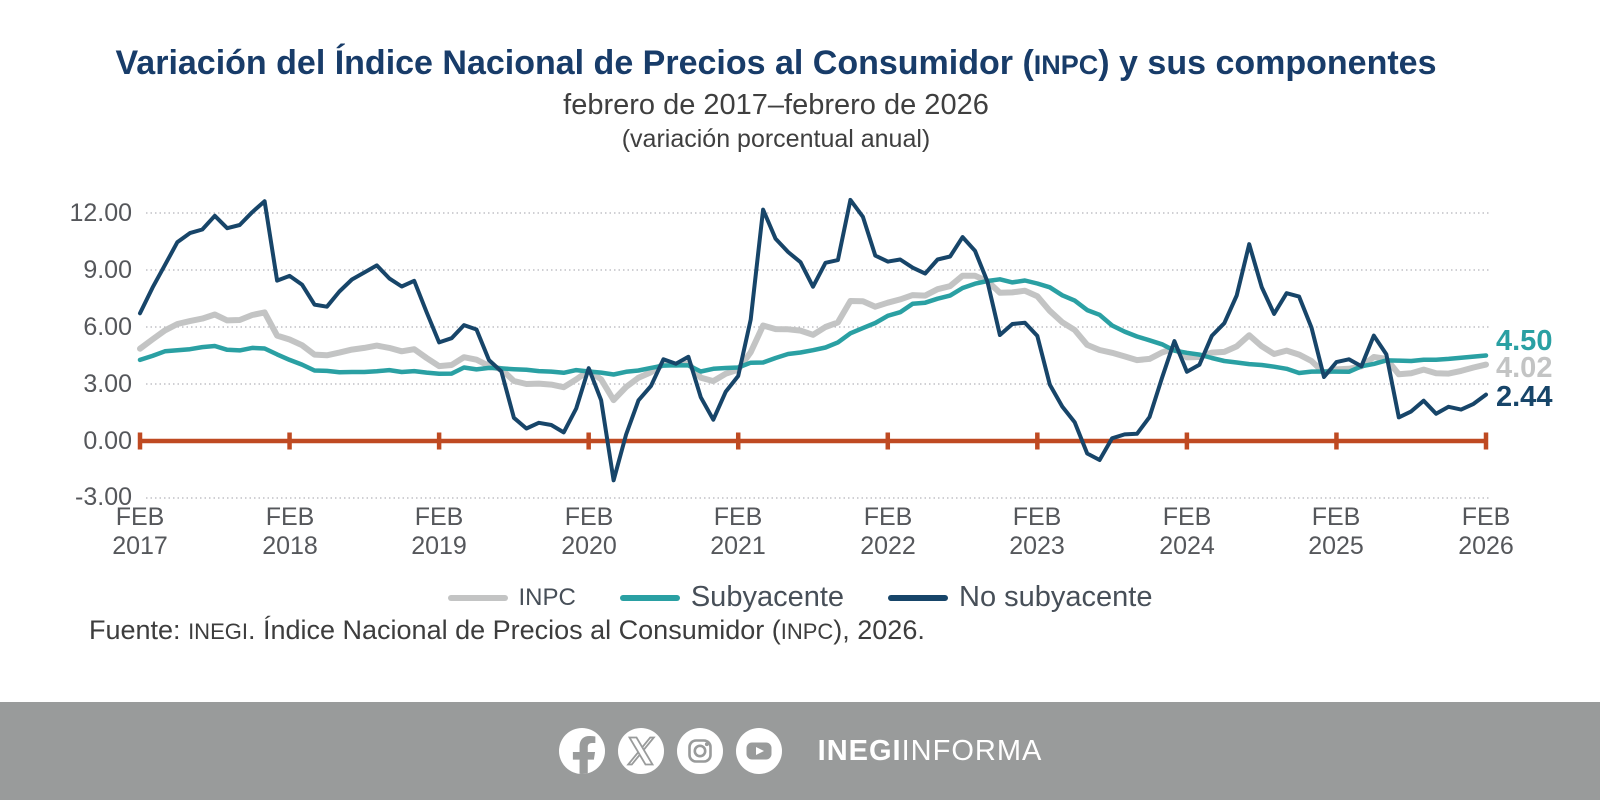 This screenshot has height=800, width=1600. What do you see at coordinates (103, 497) in the screenshot?
I see `y-axis-label: -3.00` at bounding box center [103, 497].